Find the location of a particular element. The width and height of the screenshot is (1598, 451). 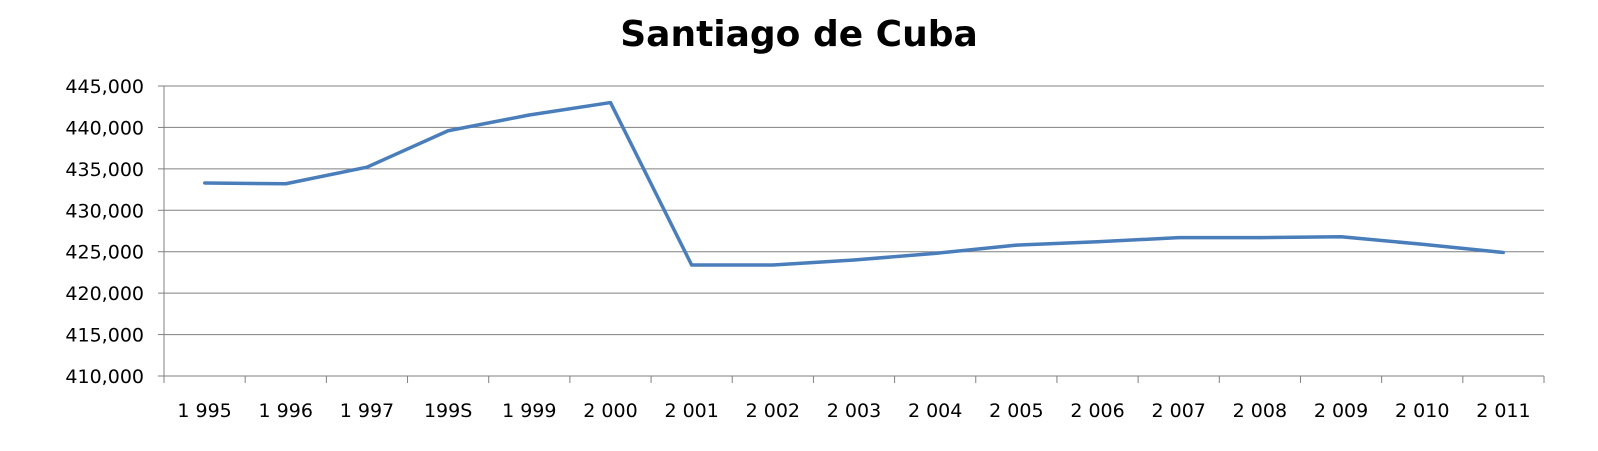

x-tick-label: 2 003 is located at coordinates (854, 411).